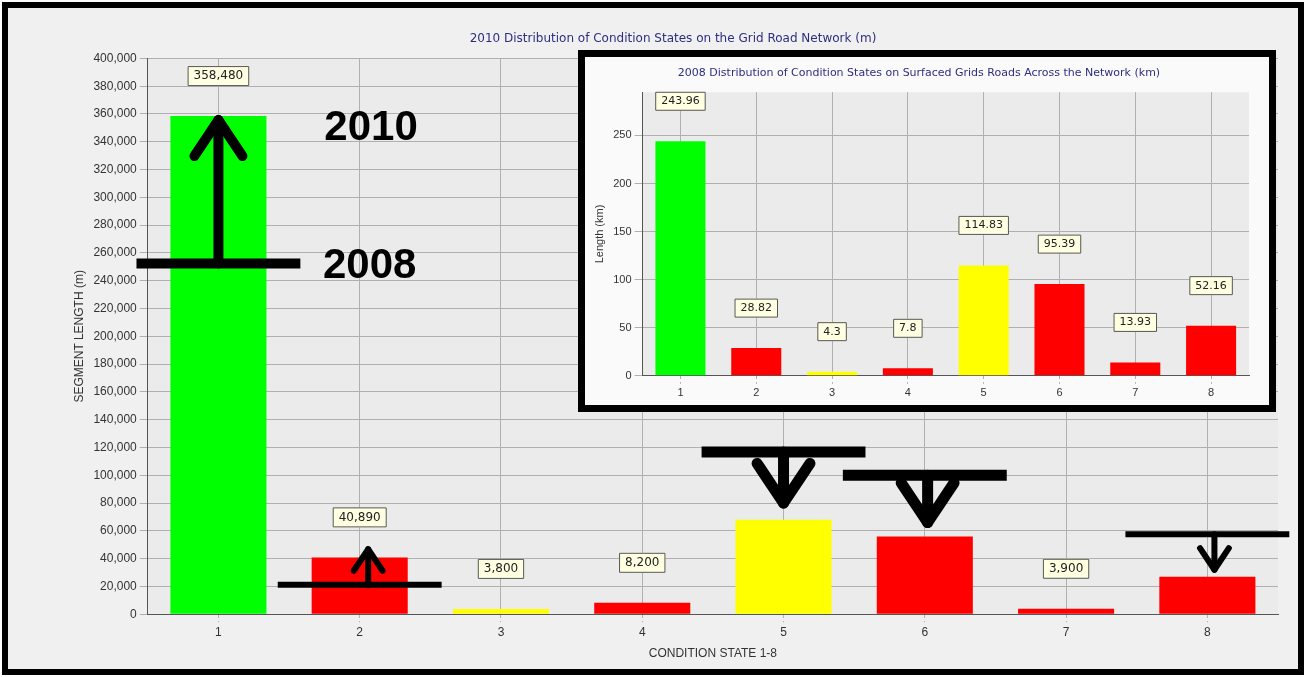 The width and height of the screenshot is (1306, 677). What do you see at coordinates (115, 335) in the screenshot?
I see `y-tick-label: 200,000` at bounding box center [115, 335].